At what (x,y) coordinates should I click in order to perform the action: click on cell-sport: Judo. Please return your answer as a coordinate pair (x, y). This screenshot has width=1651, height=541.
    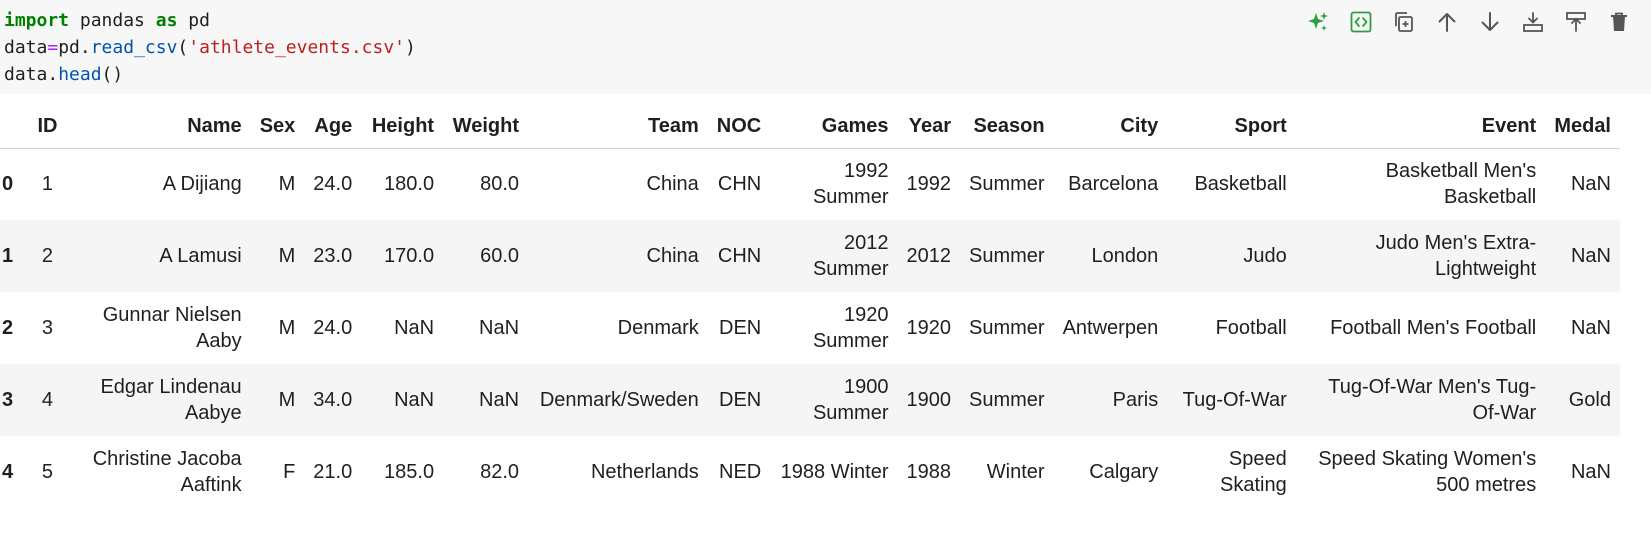
    Looking at the image, I should click on (1265, 256).